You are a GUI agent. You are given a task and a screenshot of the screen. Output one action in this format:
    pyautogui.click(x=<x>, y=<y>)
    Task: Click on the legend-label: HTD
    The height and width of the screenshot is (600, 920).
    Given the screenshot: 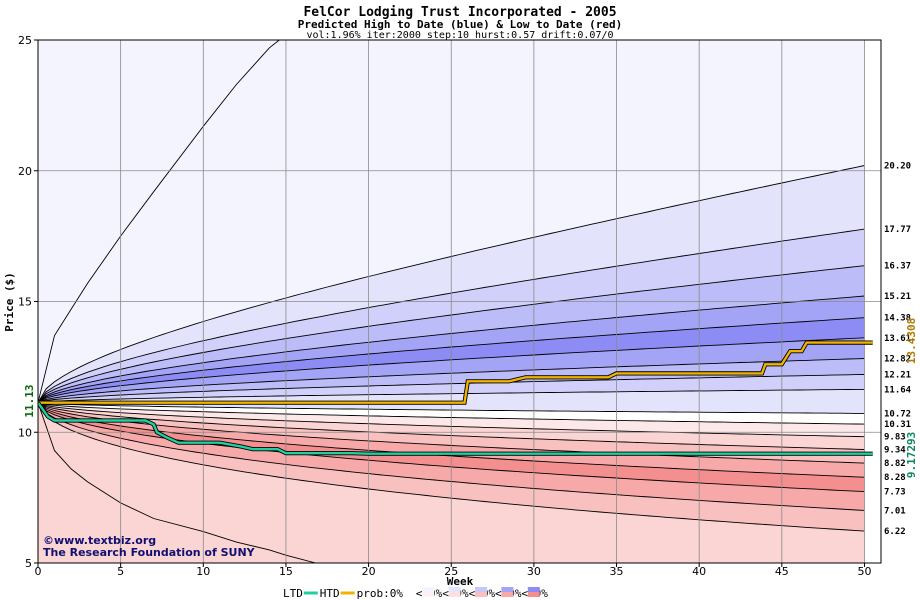 What is the action you would take?
    pyautogui.click(x=330, y=593)
    